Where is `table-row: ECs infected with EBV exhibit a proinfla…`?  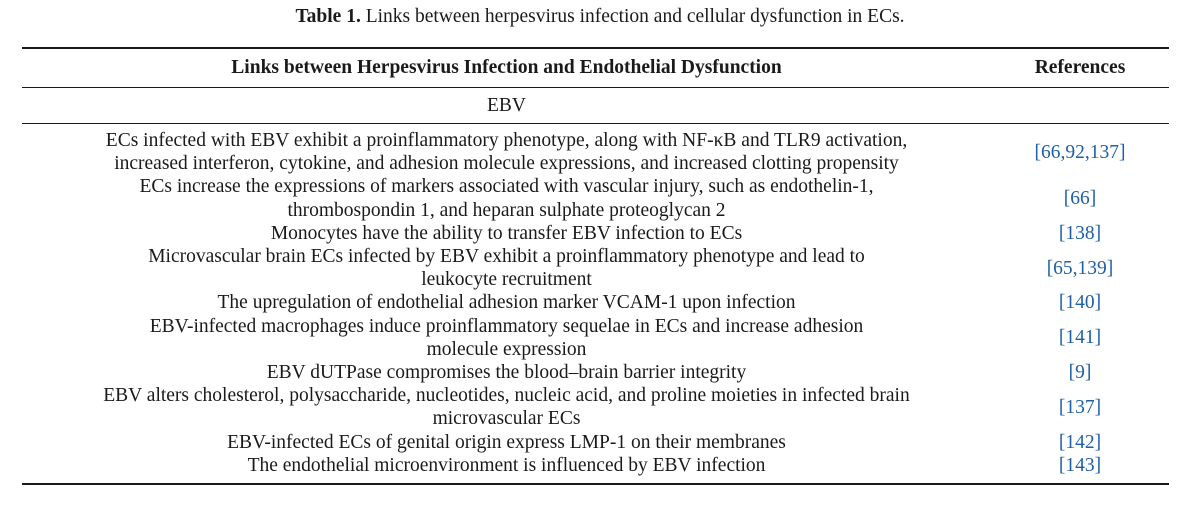
table-row: ECs infected with EBV exhibit a proinfla… is located at coordinates (595, 149).